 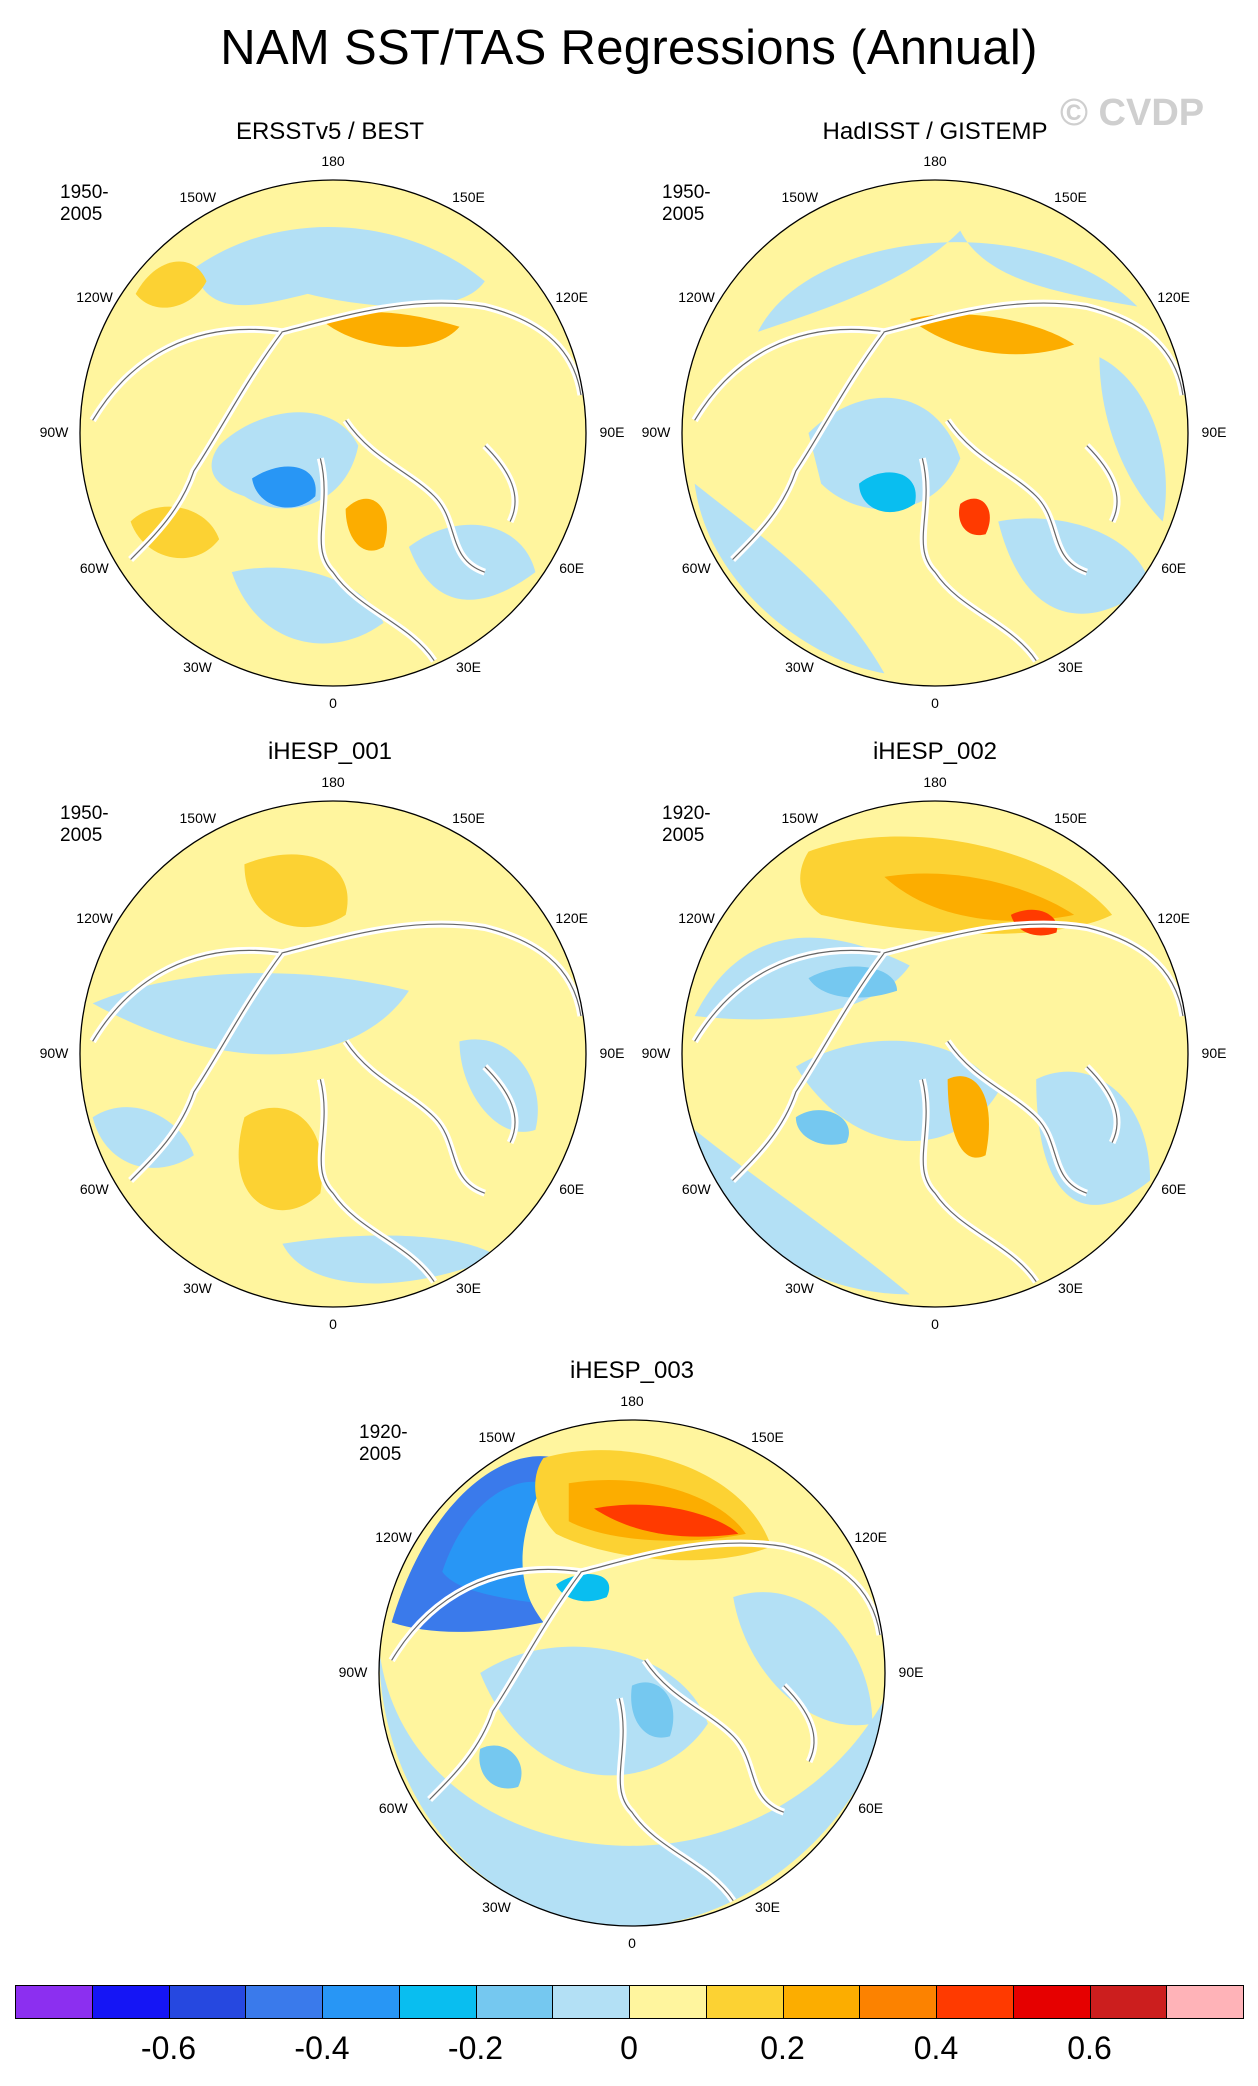 I want to click on longitude-label: 0, so click(x=935, y=703).